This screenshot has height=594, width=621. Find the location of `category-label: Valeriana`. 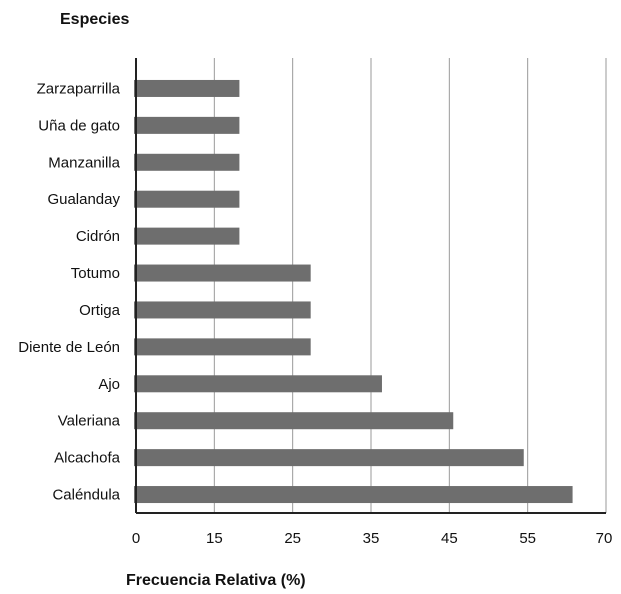

category-label: Valeriana is located at coordinates (89, 421).